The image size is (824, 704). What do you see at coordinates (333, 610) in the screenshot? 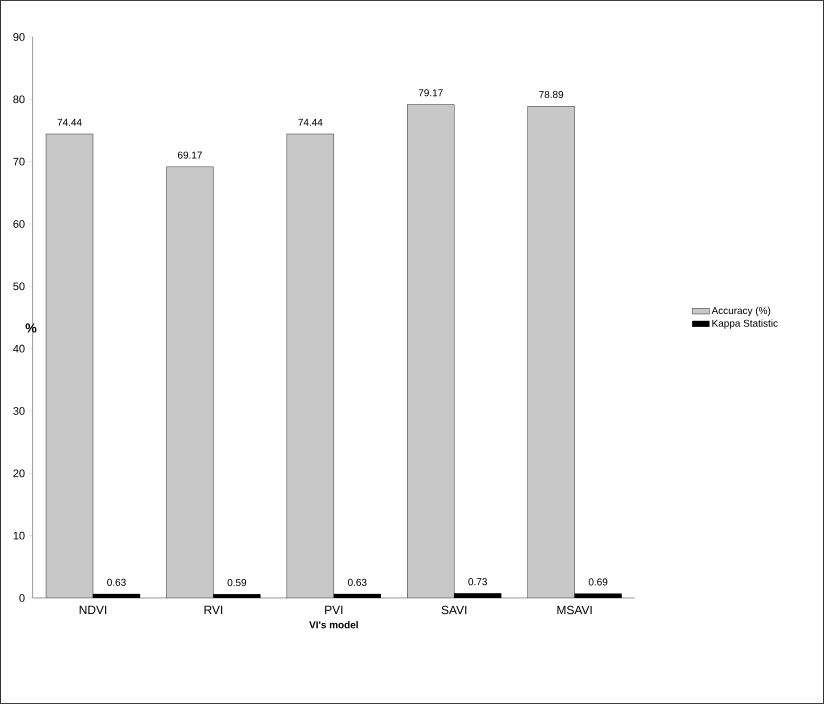
I see `x-tick-label: PVI` at bounding box center [333, 610].